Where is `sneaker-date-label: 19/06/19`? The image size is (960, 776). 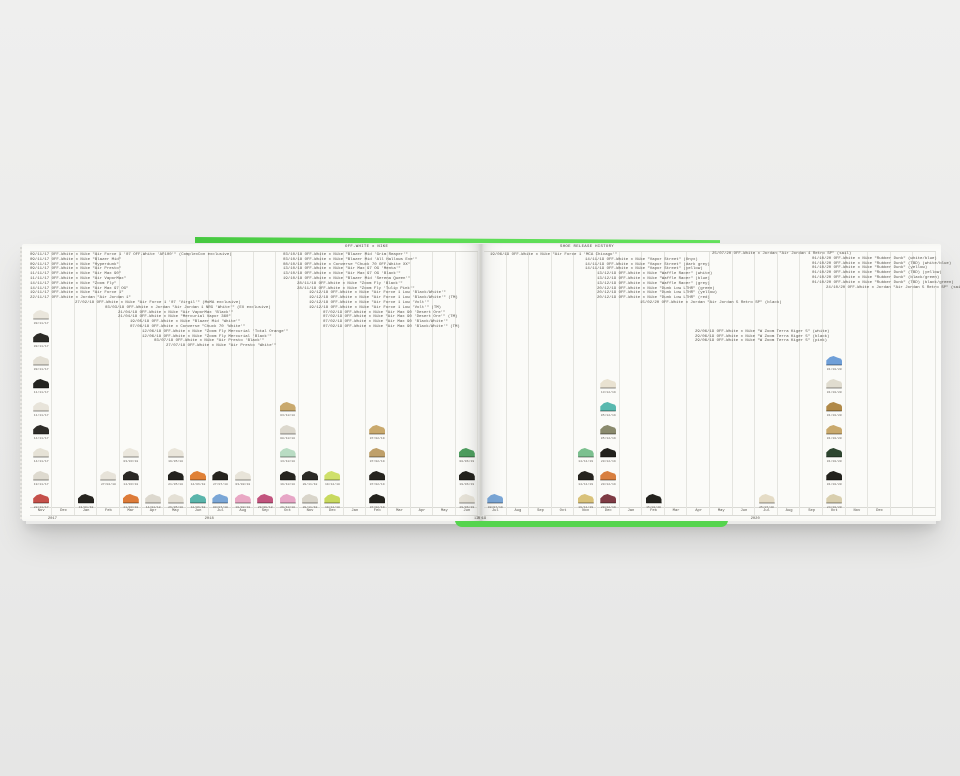 sneaker-date-label: 19/06/19 is located at coordinates (467, 483).